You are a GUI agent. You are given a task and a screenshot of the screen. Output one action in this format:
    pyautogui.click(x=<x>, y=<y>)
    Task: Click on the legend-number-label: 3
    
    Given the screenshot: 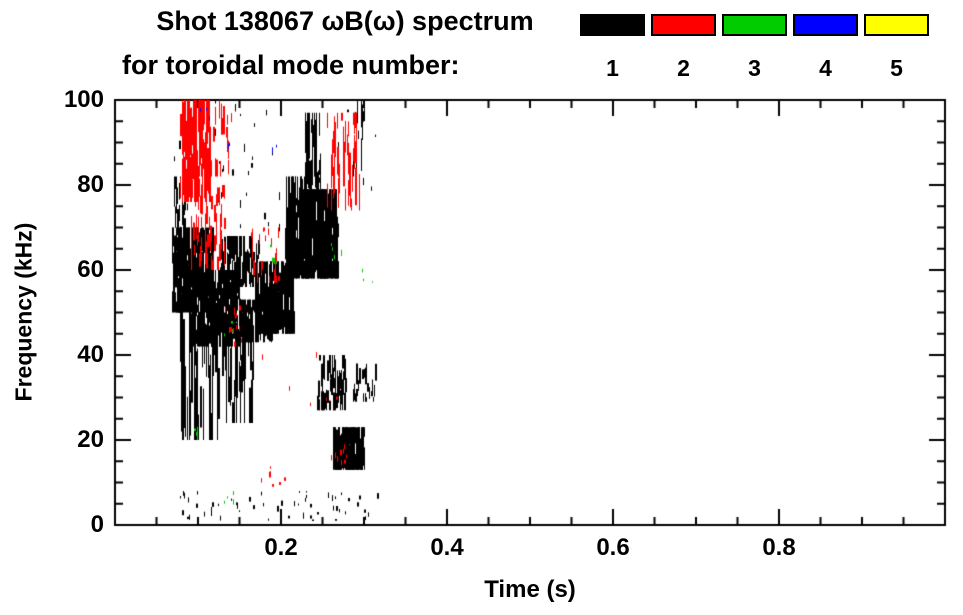 What is the action you would take?
    pyautogui.click(x=754, y=68)
    